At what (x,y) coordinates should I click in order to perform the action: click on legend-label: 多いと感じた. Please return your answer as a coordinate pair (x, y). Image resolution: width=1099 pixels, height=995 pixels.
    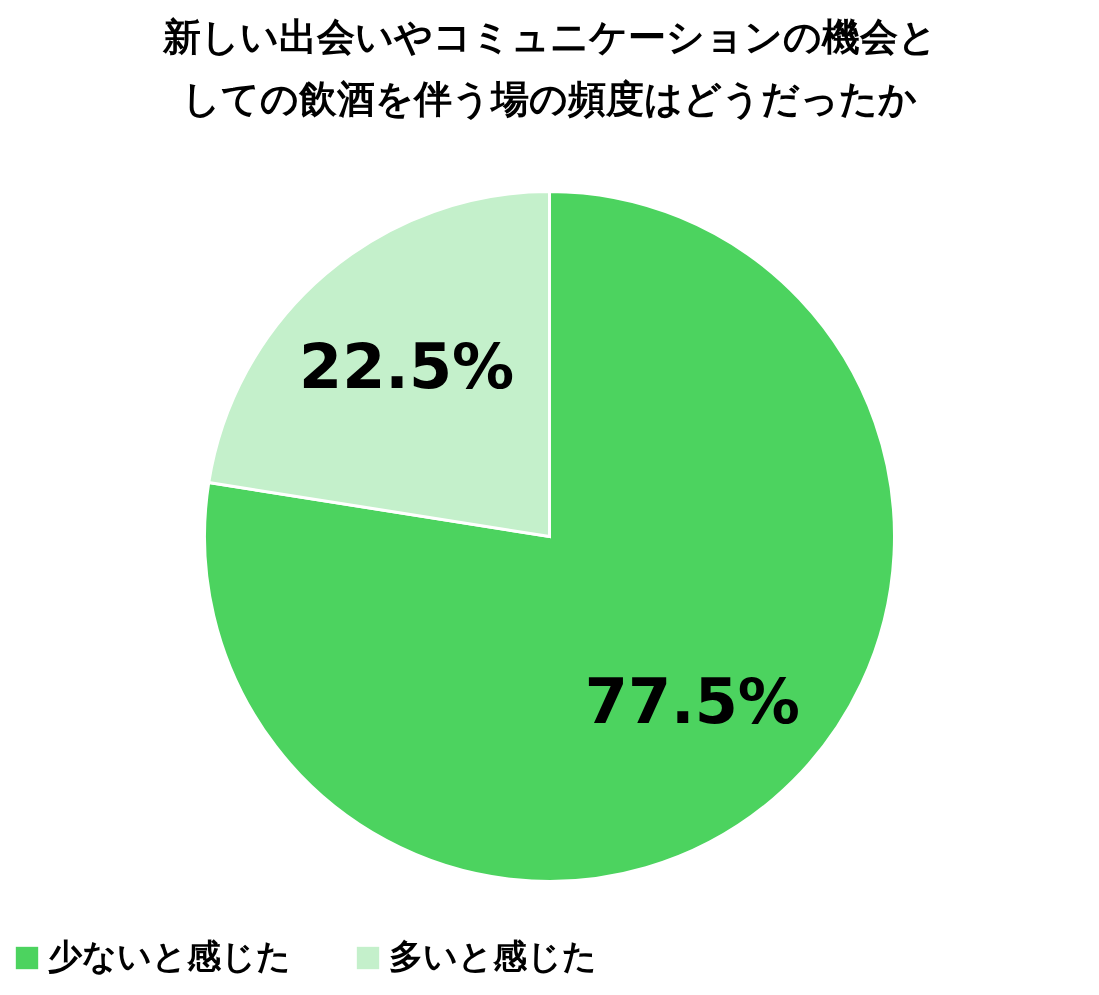
    Looking at the image, I should click on (493, 956).